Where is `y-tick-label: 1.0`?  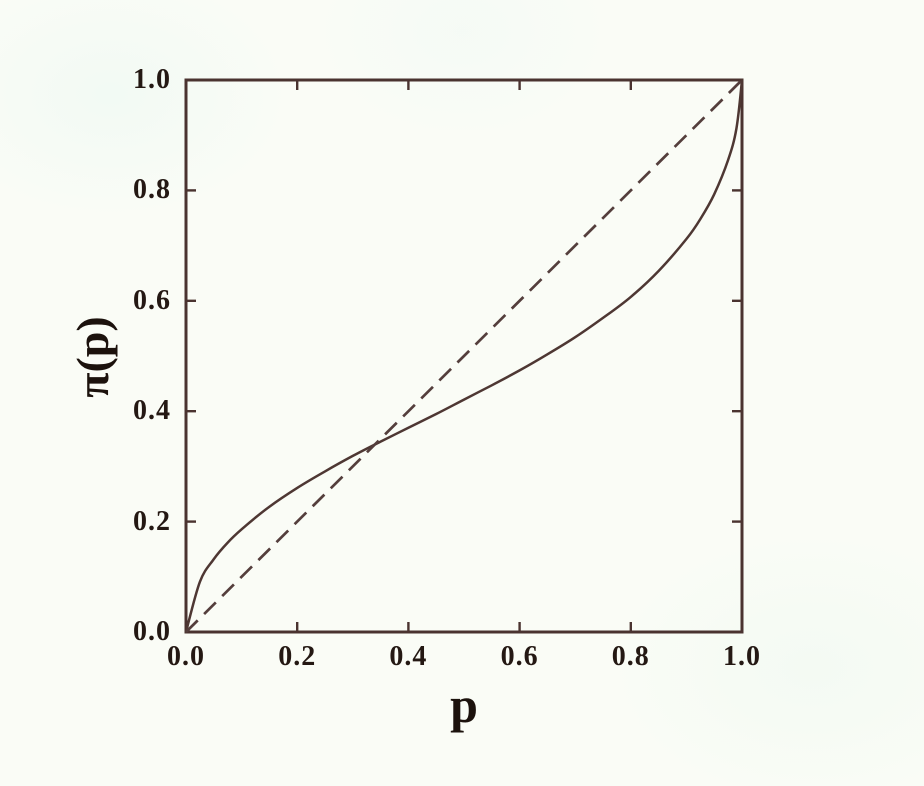
y-tick-label: 1.0 is located at coordinates (152, 79).